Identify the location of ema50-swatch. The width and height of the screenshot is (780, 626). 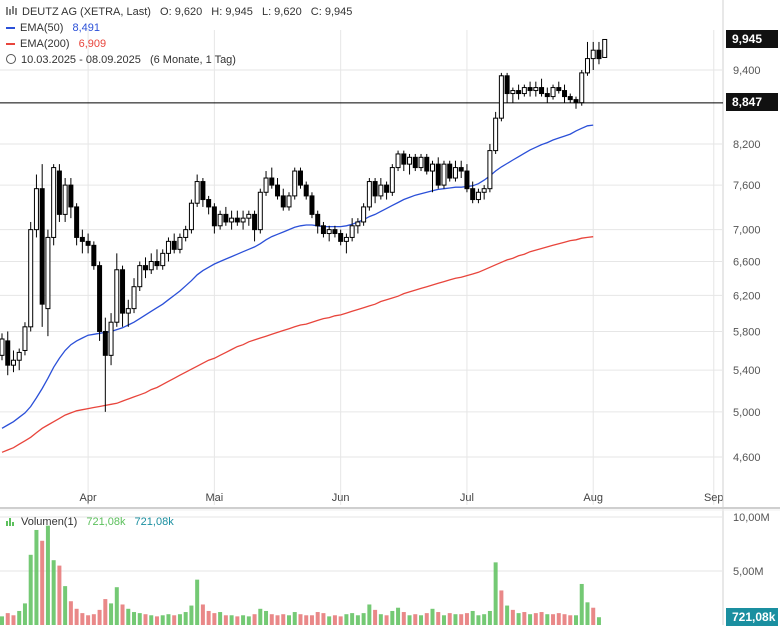
(10, 28).